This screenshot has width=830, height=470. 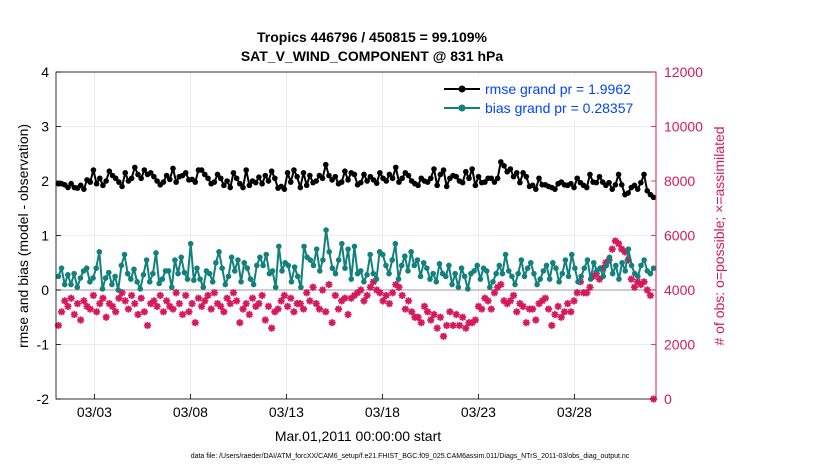 I want to click on y-left-tick-label: 2, so click(x=45, y=181).